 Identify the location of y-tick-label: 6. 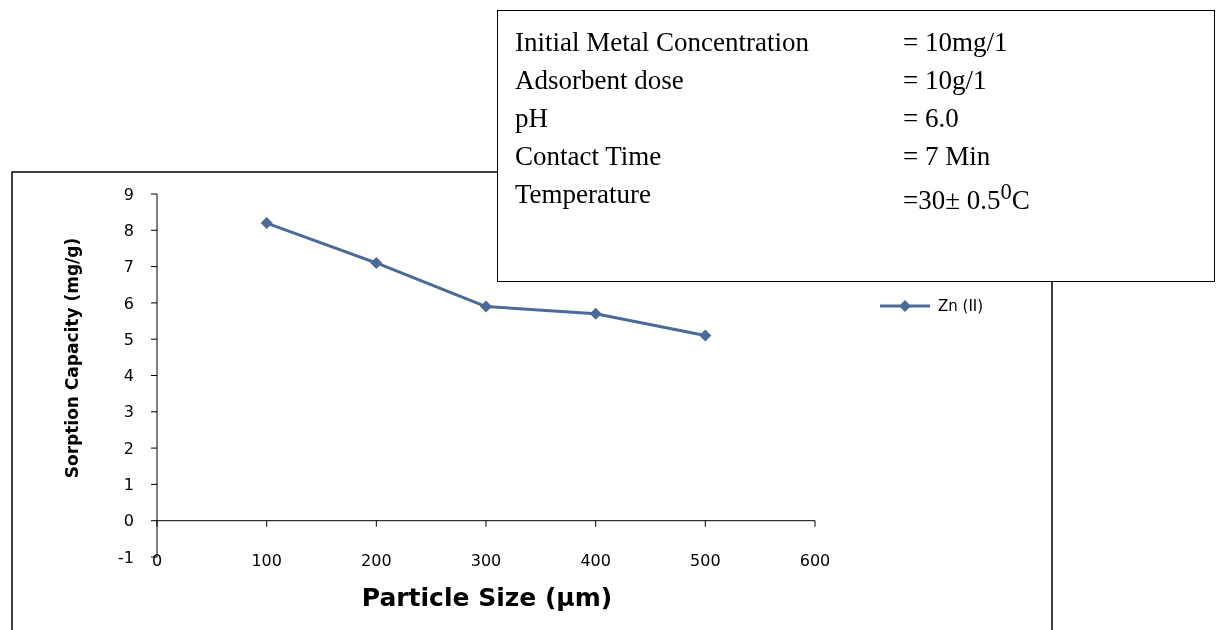
(128, 303).